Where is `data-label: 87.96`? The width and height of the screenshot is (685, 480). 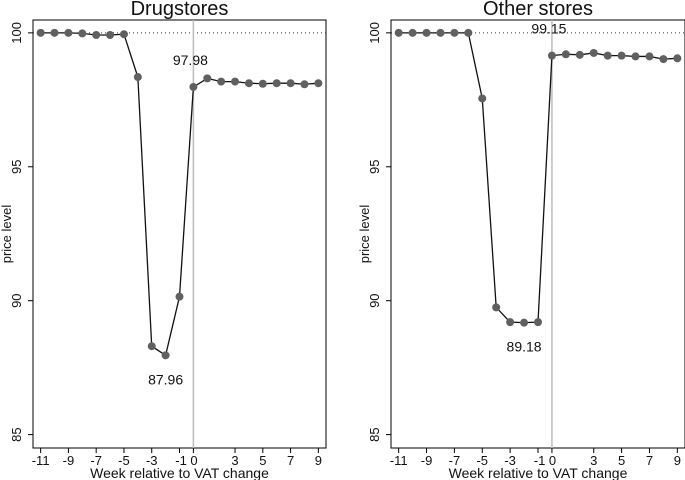 data-label: 87.96 is located at coordinates (165, 379).